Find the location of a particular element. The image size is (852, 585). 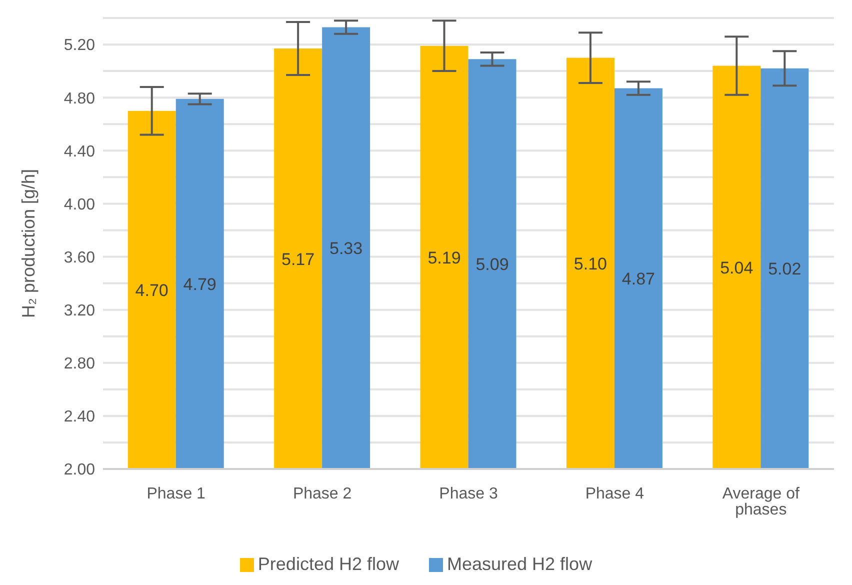

data-label: 4.79 is located at coordinates (199, 284).